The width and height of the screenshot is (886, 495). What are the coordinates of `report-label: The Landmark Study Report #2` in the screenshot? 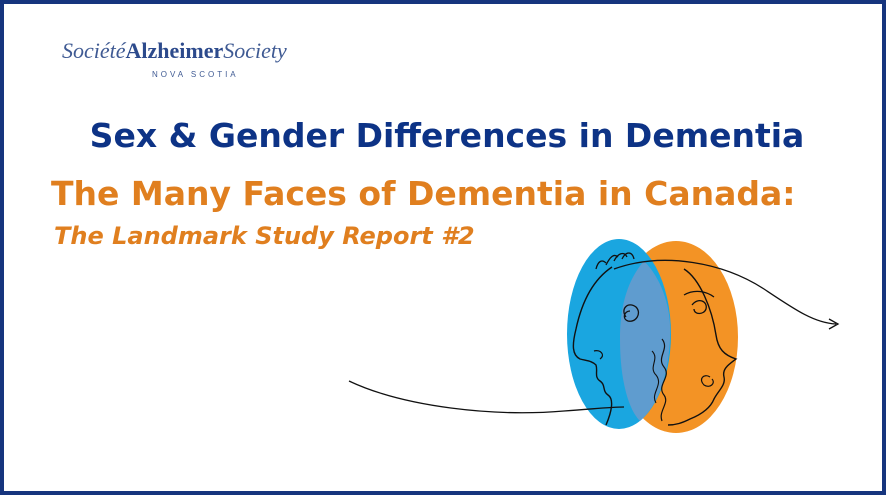 It's located at (264, 236).